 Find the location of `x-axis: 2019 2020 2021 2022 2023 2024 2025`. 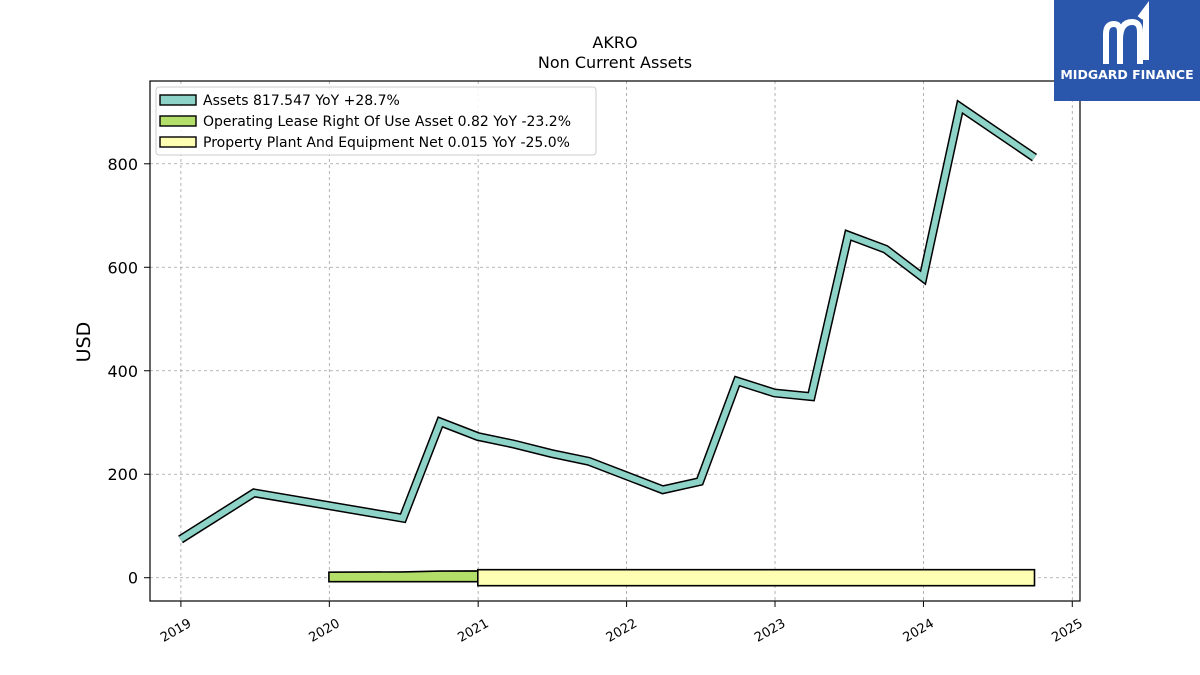

x-axis: 2019 2020 2021 2022 2023 2024 2025 is located at coordinates (622, 623).